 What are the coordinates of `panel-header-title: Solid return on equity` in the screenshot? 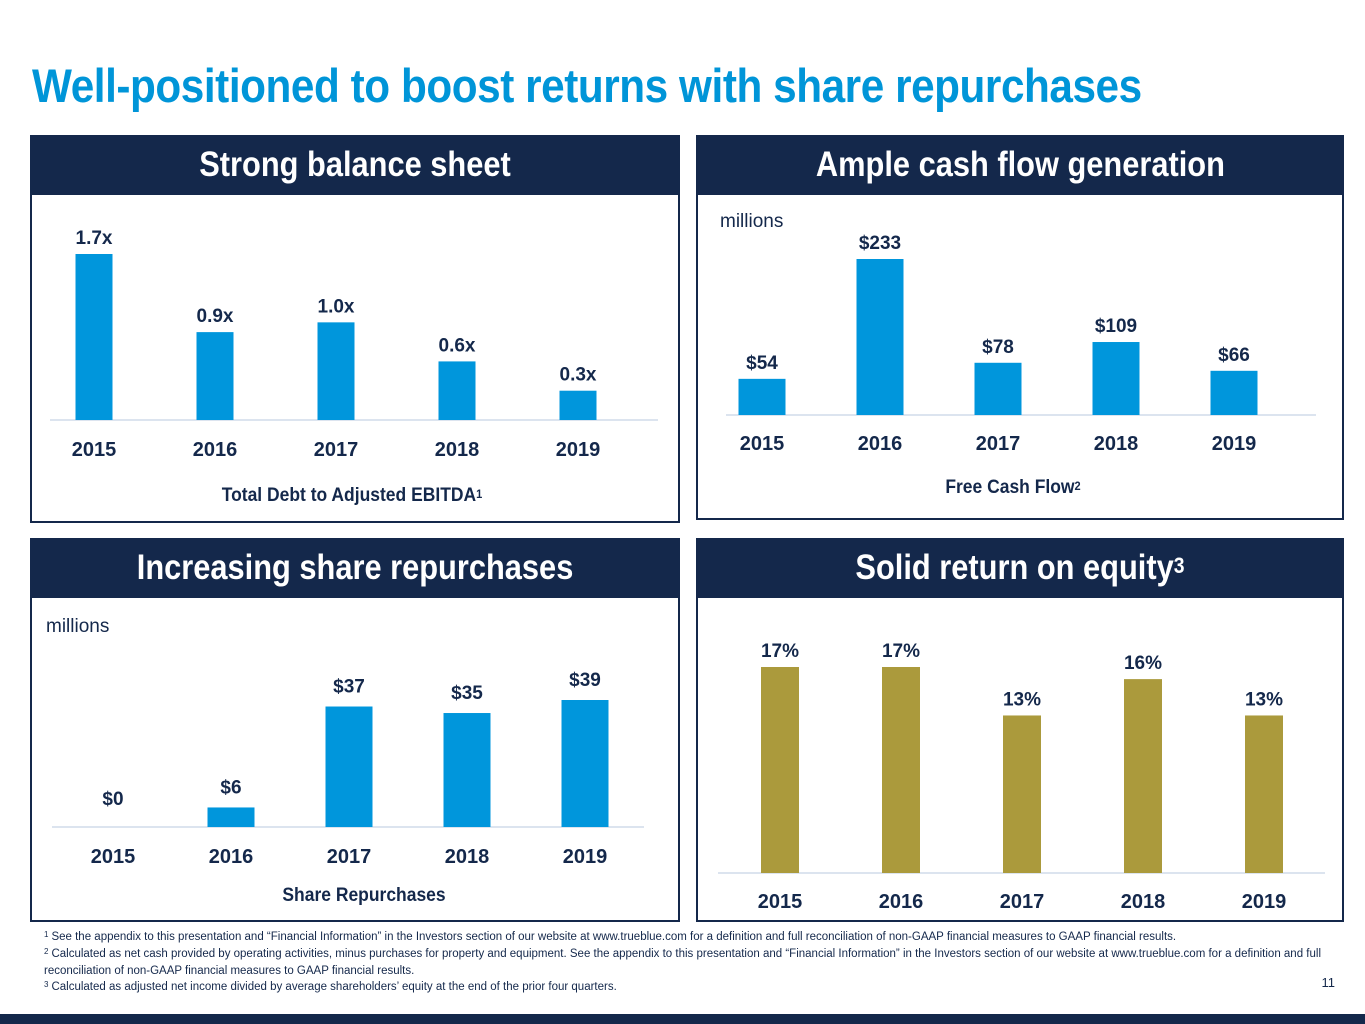 It's located at (1014, 567).